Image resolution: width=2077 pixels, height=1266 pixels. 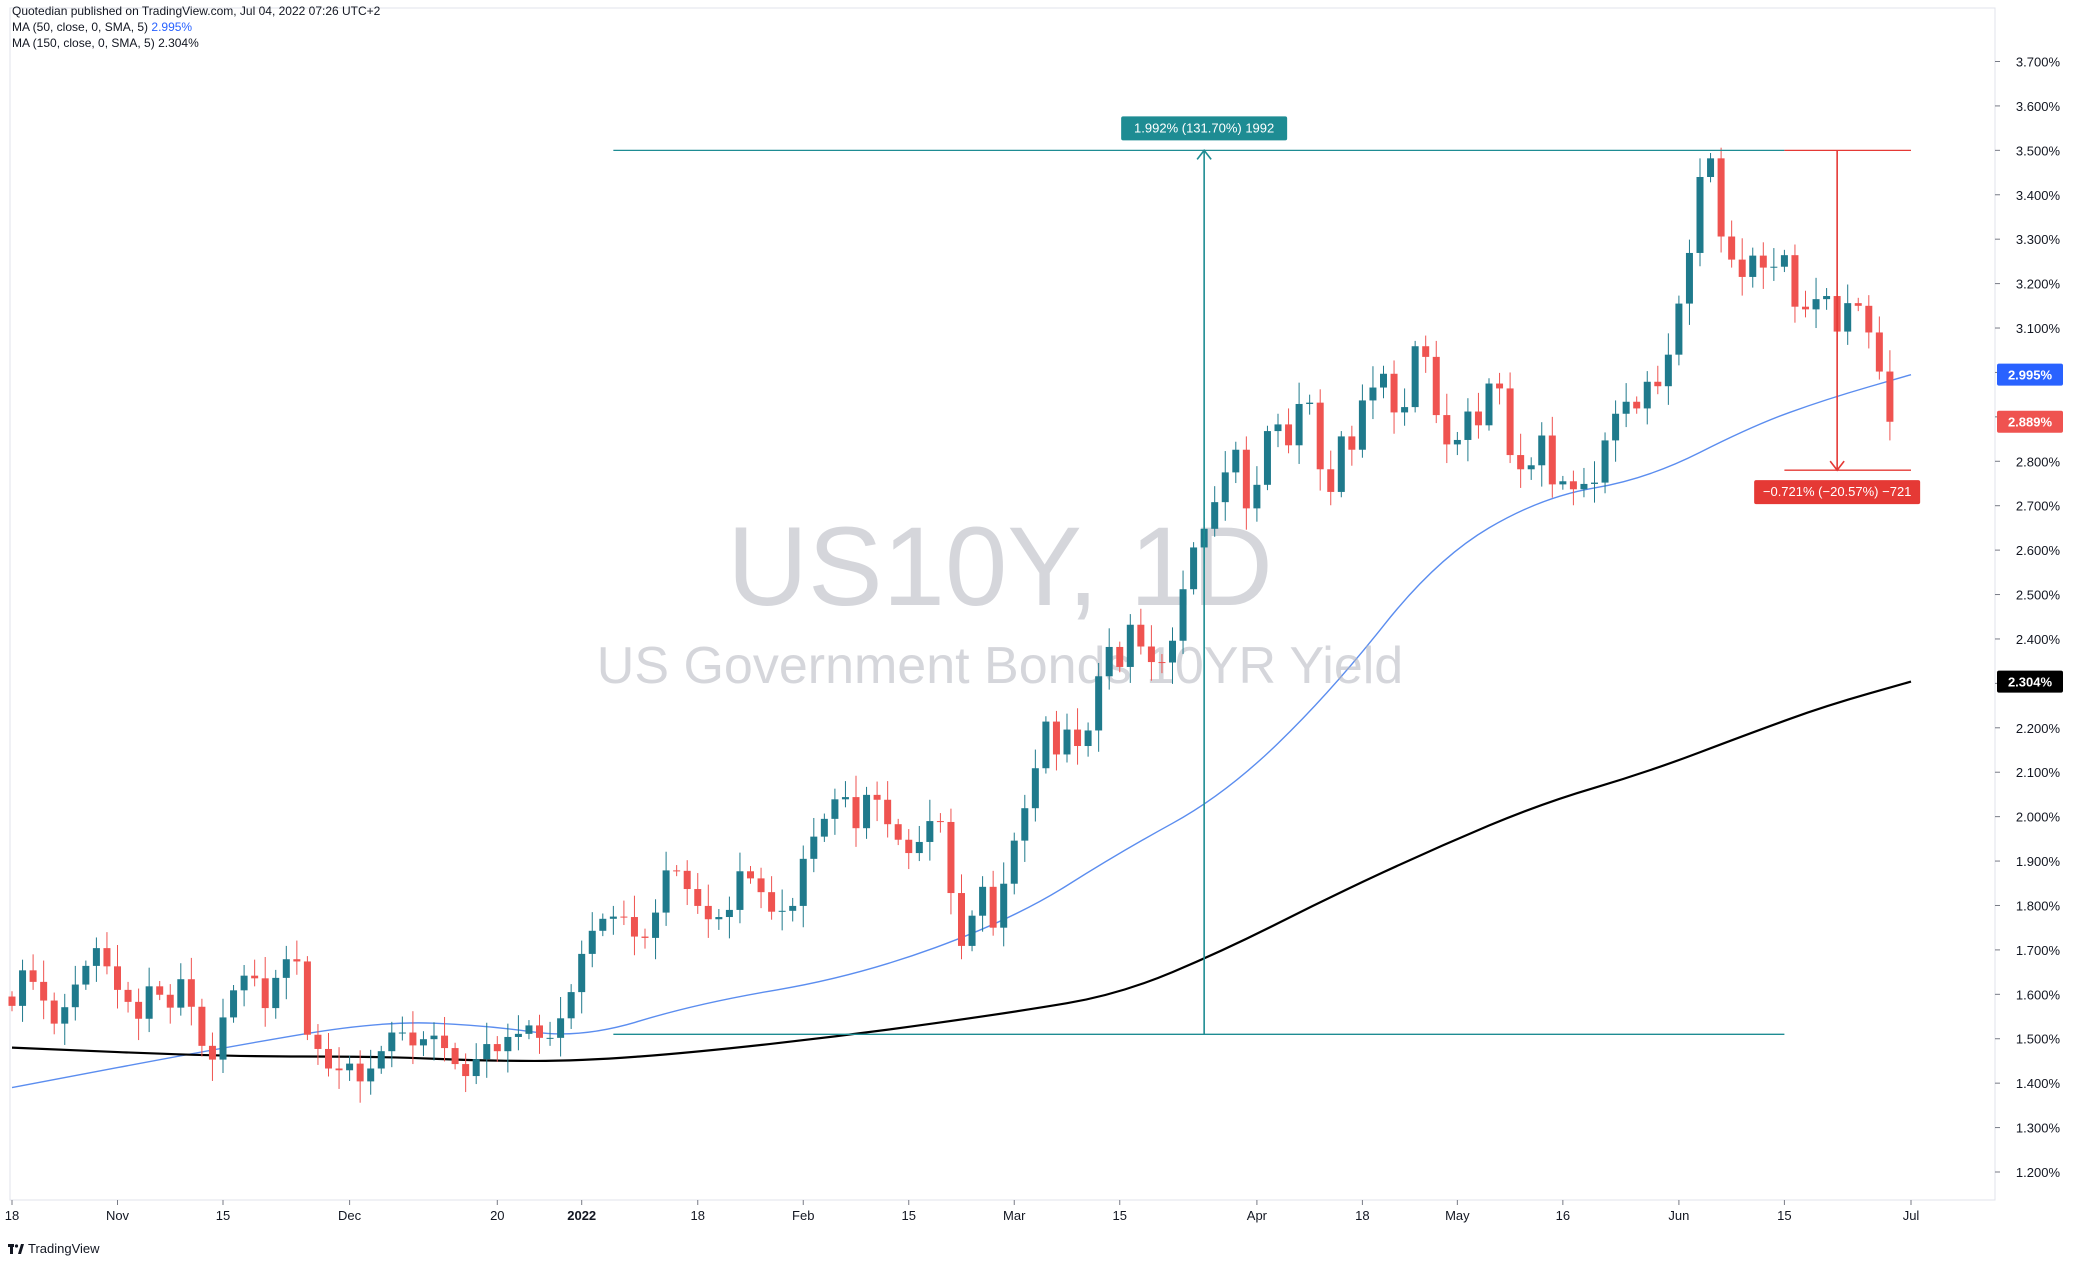 What do you see at coordinates (581, 1215) in the screenshot?
I see `x-tick-label: 2022` at bounding box center [581, 1215].